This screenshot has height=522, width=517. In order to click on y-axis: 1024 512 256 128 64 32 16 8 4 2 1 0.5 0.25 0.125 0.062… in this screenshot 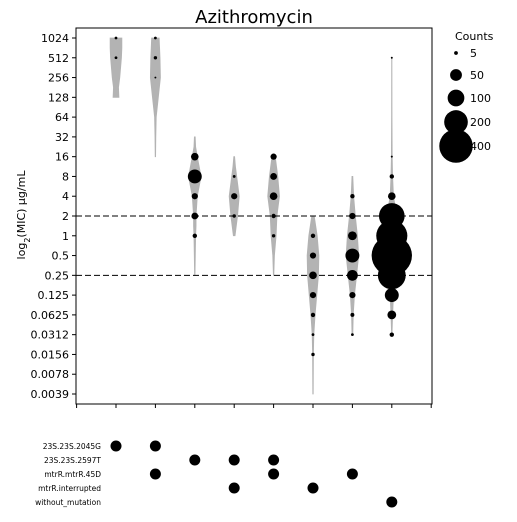, I will do `click(53, 216)`.